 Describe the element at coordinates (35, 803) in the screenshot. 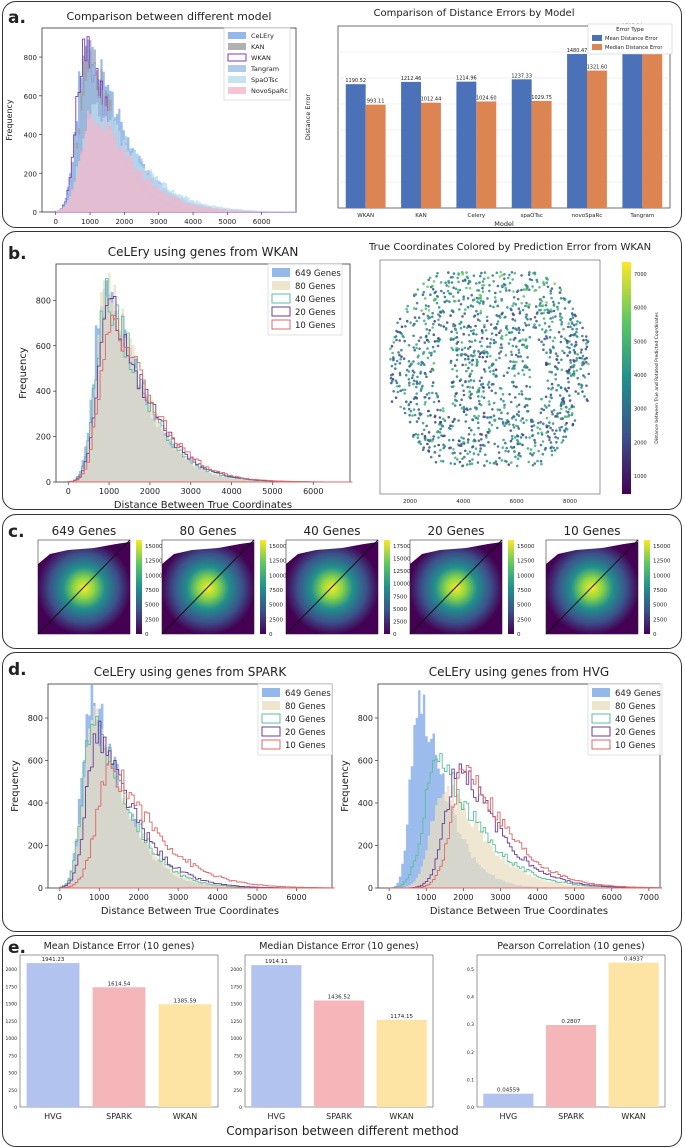

I see `y-tick-label: 400` at that location.